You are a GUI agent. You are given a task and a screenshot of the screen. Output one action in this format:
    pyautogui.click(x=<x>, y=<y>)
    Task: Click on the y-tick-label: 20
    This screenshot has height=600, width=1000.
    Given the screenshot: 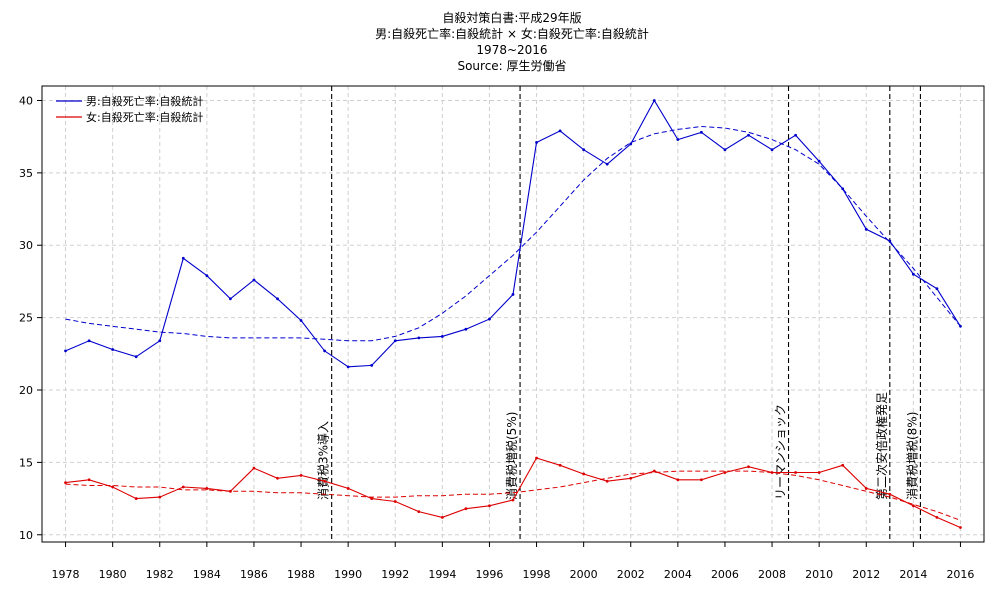 What is the action you would take?
    pyautogui.click(x=26, y=390)
    